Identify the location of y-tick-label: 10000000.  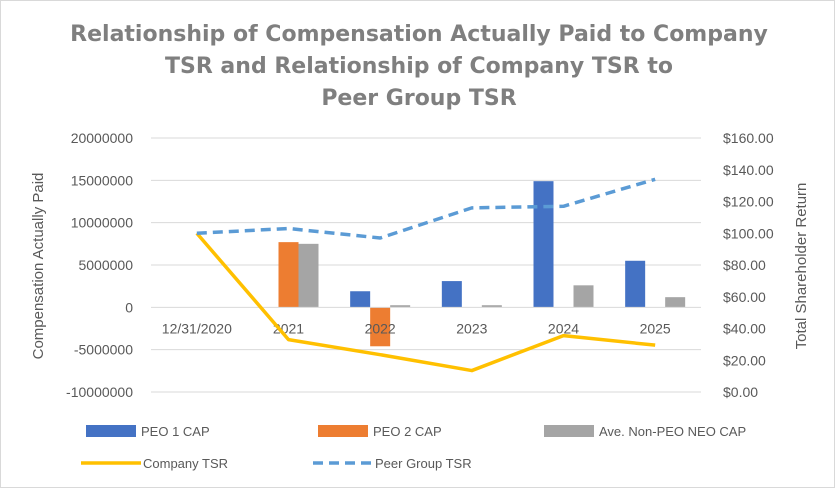
(102, 223).